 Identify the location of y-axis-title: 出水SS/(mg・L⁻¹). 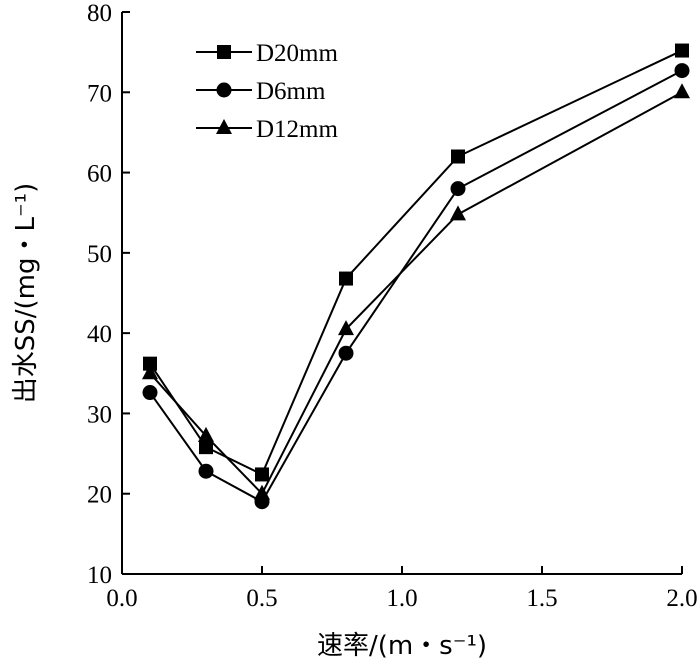
(26, 293).